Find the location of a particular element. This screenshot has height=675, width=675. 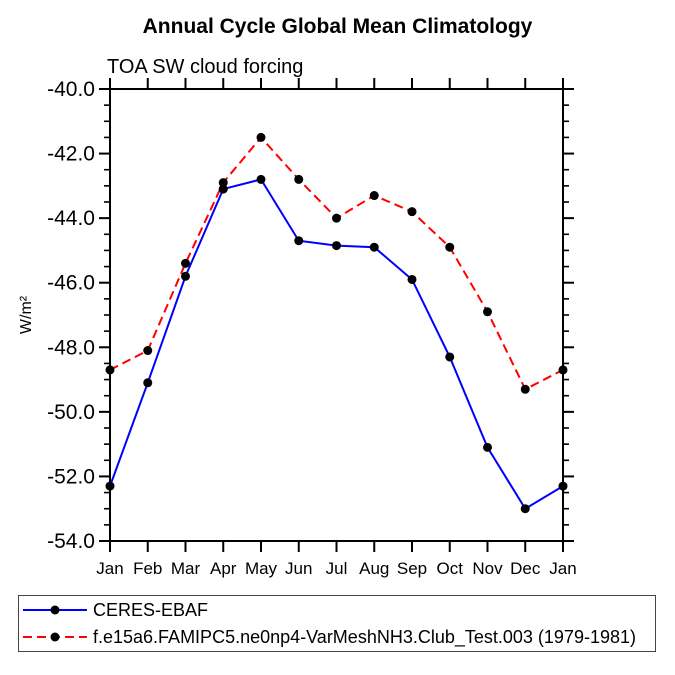

y-tick-label: -54.0 is located at coordinates (71, 541).